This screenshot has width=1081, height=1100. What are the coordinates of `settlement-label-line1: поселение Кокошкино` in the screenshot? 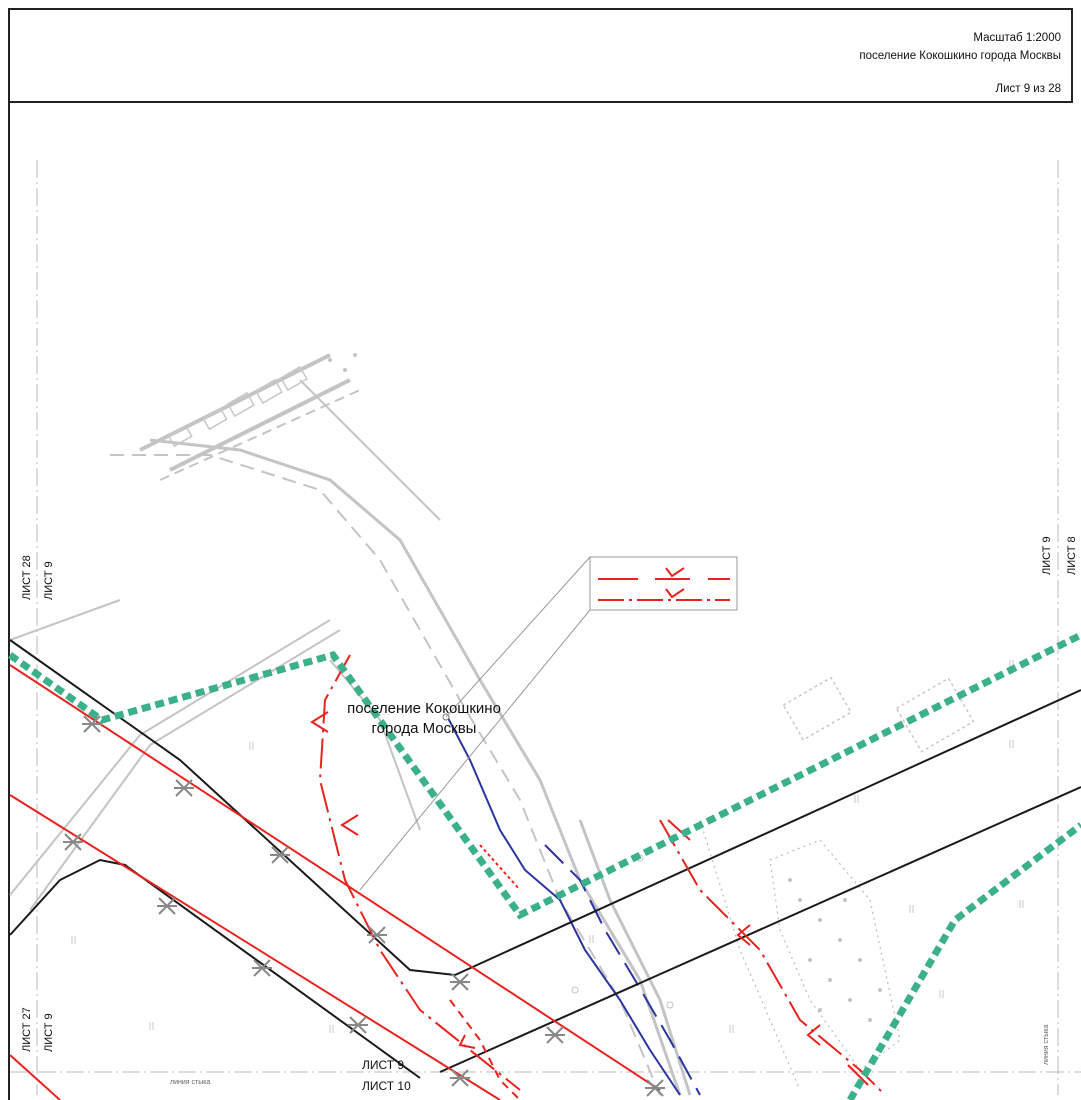 It's located at (424, 708).